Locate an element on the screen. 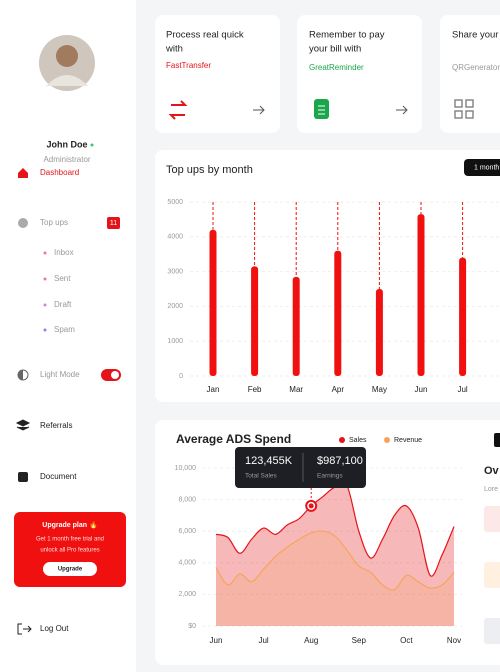  x-tick-label: Aug is located at coordinates (311, 640).